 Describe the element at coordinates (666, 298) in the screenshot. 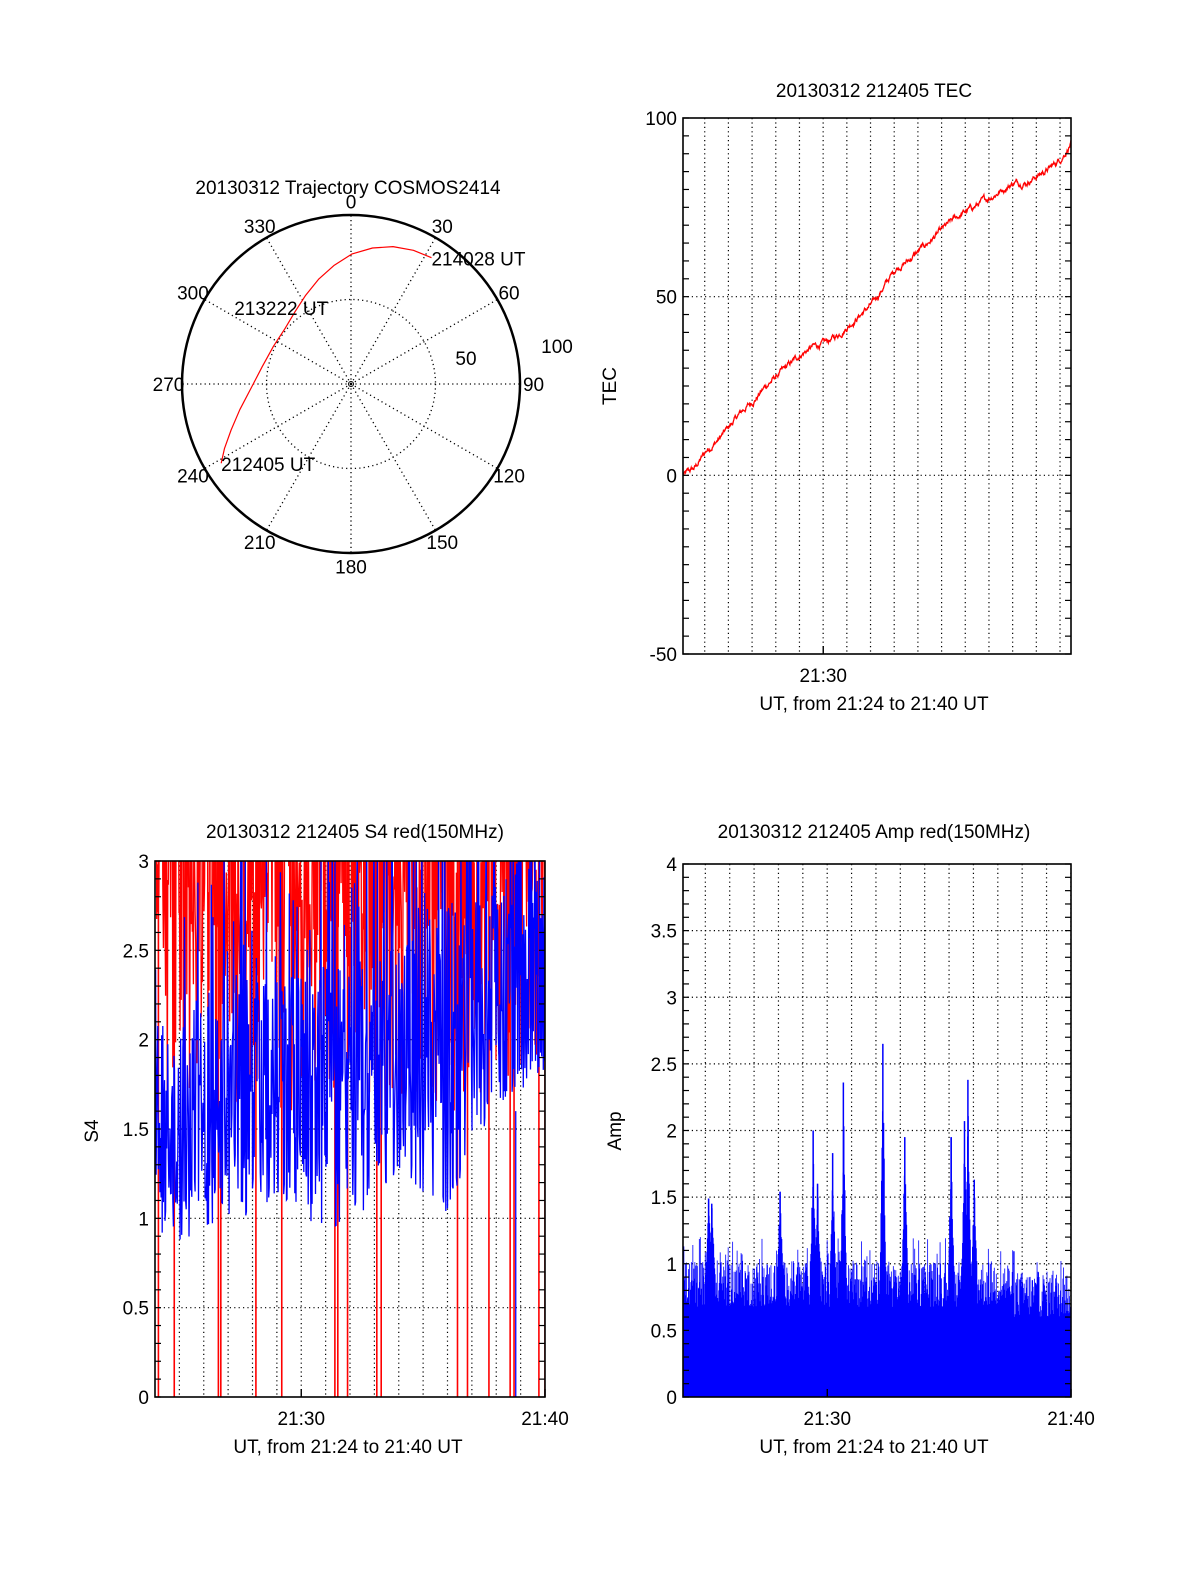

I see `tec-ytick-label: 50` at that location.